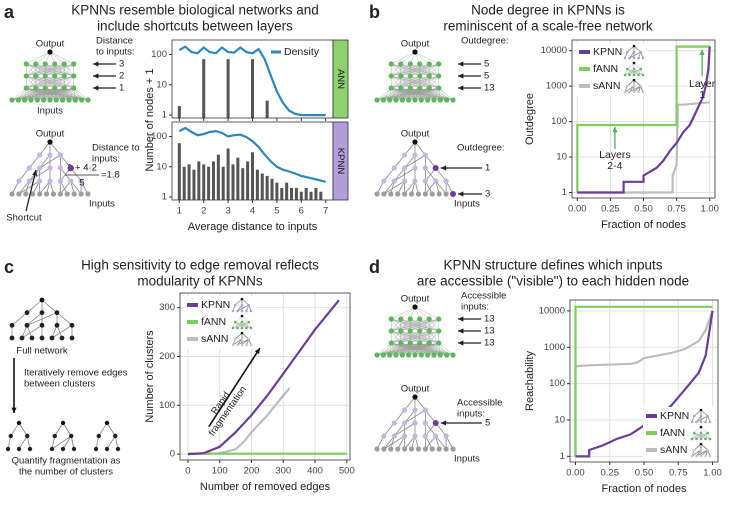 The height and width of the screenshot is (509, 730). I want to click on annotation: 2-4, so click(614, 166).